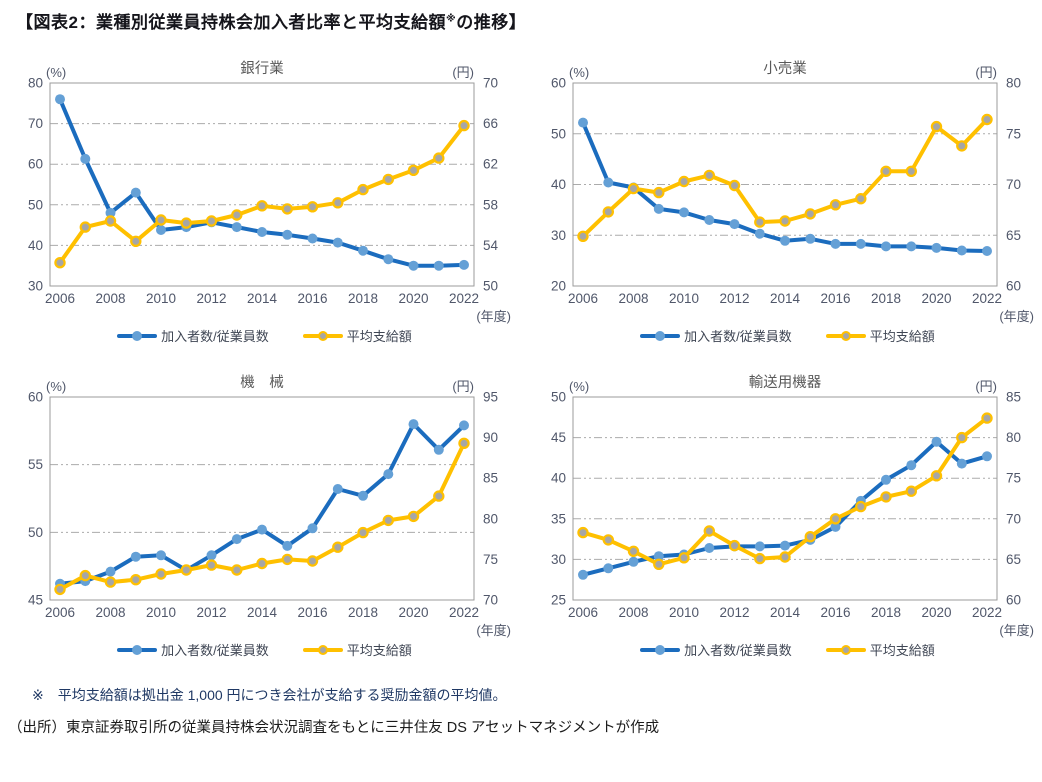 This screenshot has width=1042, height=782. Describe the element at coordinates (363, 298) in the screenshot. I see `x-axis-tick-label: 2018` at that location.